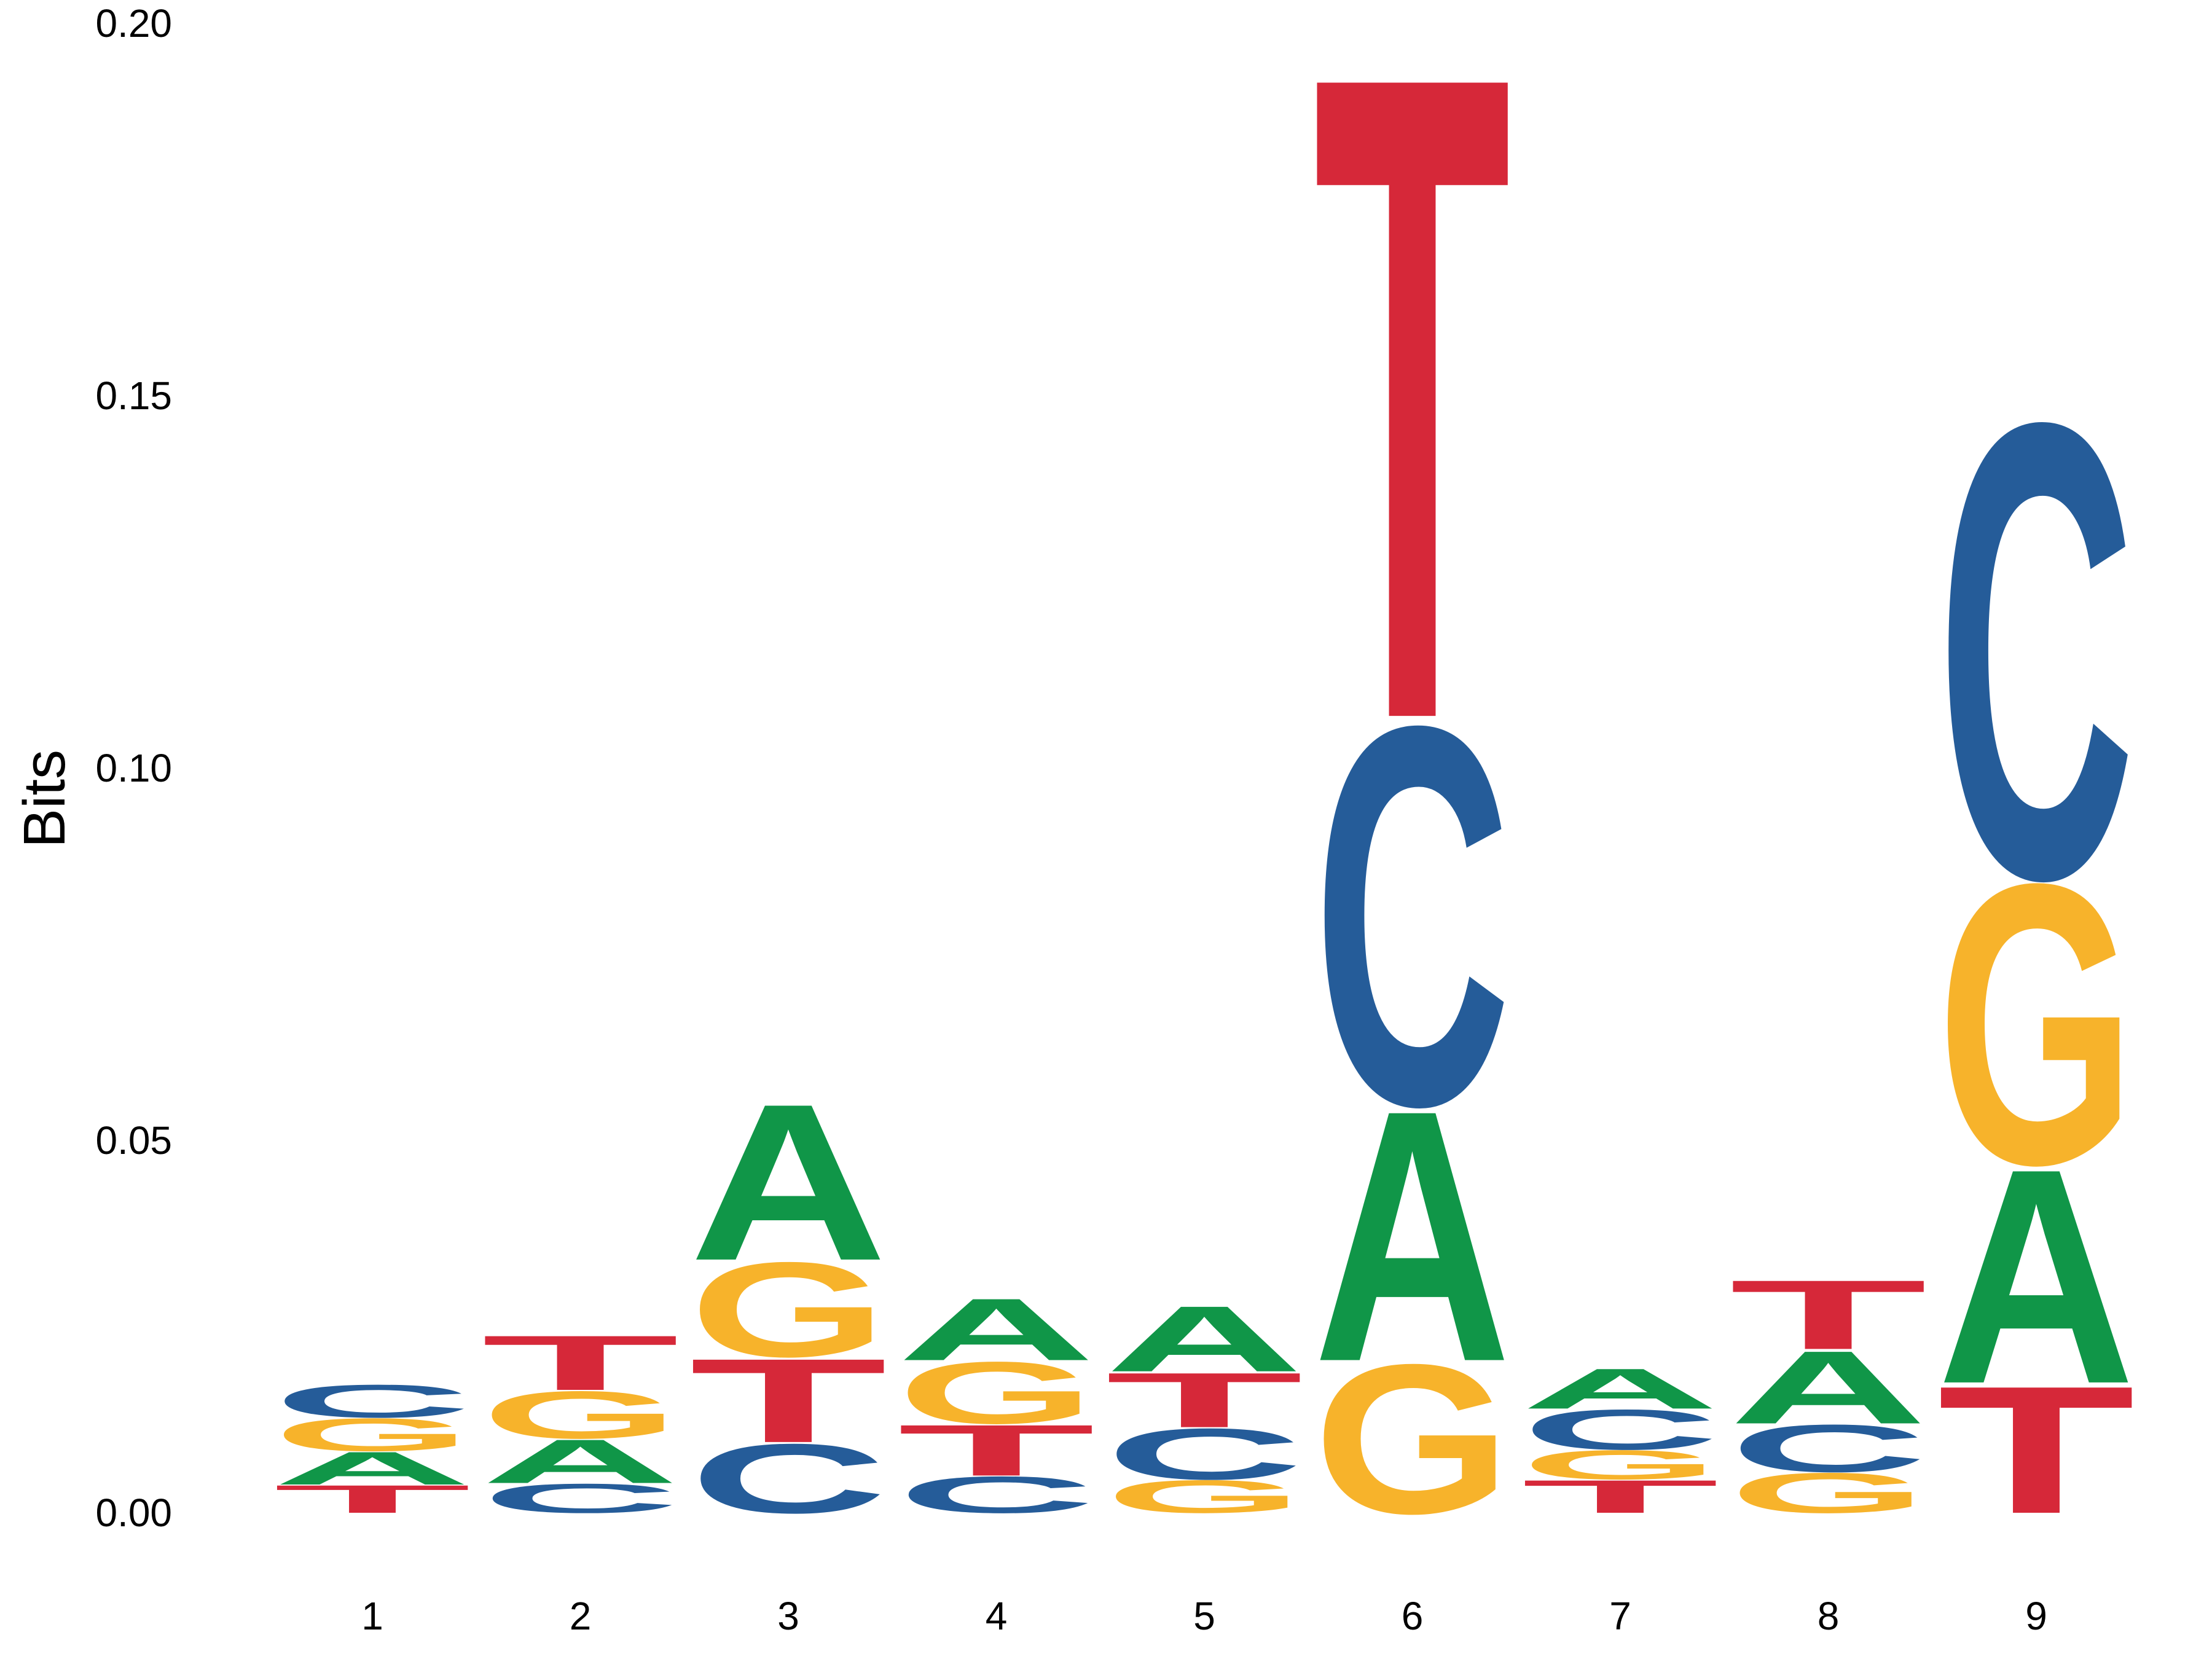  What do you see at coordinates (1620, 1616) in the screenshot?
I see `x-tick-label: 7` at bounding box center [1620, 1616].